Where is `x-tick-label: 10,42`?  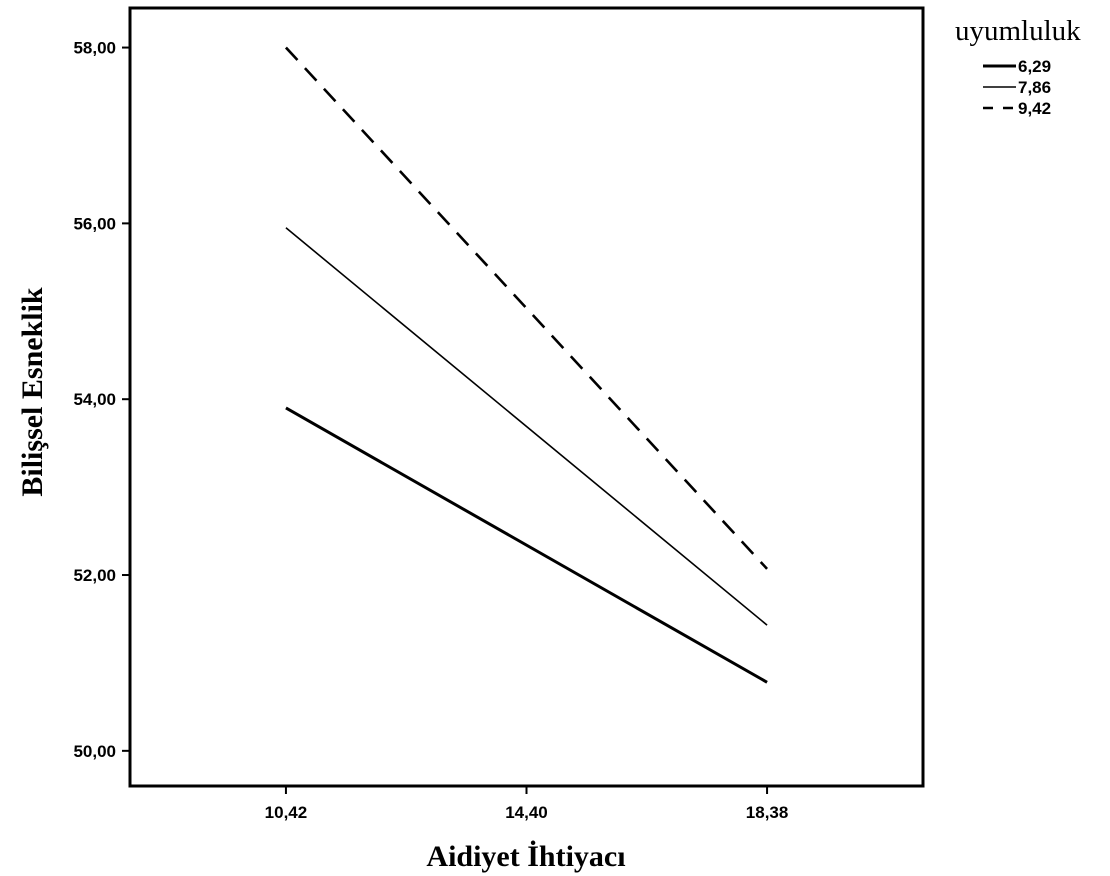 x-tick-label: 10,42 is located at coordinates (286, 812).